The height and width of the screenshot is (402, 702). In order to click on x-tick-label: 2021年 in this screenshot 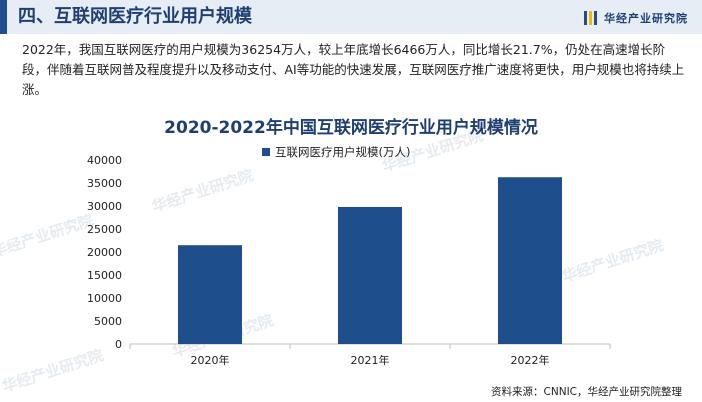, I will do `click(370, 360)`.